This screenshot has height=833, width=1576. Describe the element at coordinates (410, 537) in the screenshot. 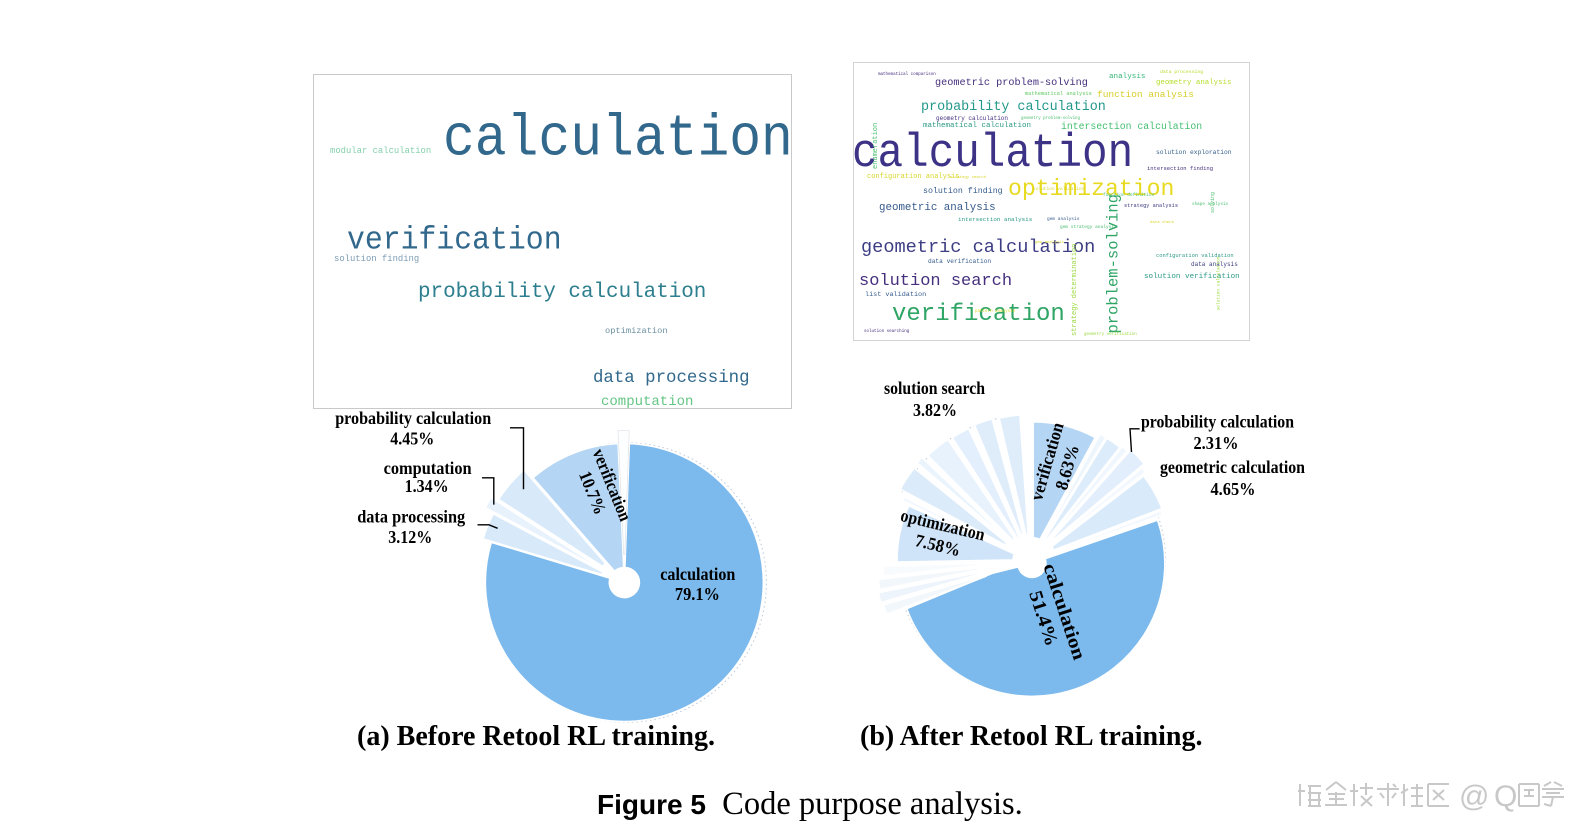

I see `svg-text: 3.12%` at that location.